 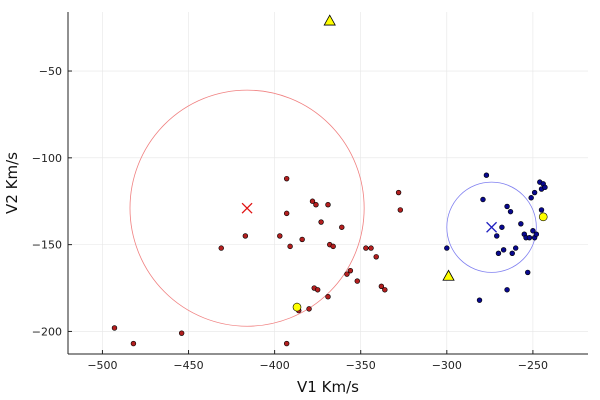 I want to click on x-tick-label: −500, so click(x=102, y=365).